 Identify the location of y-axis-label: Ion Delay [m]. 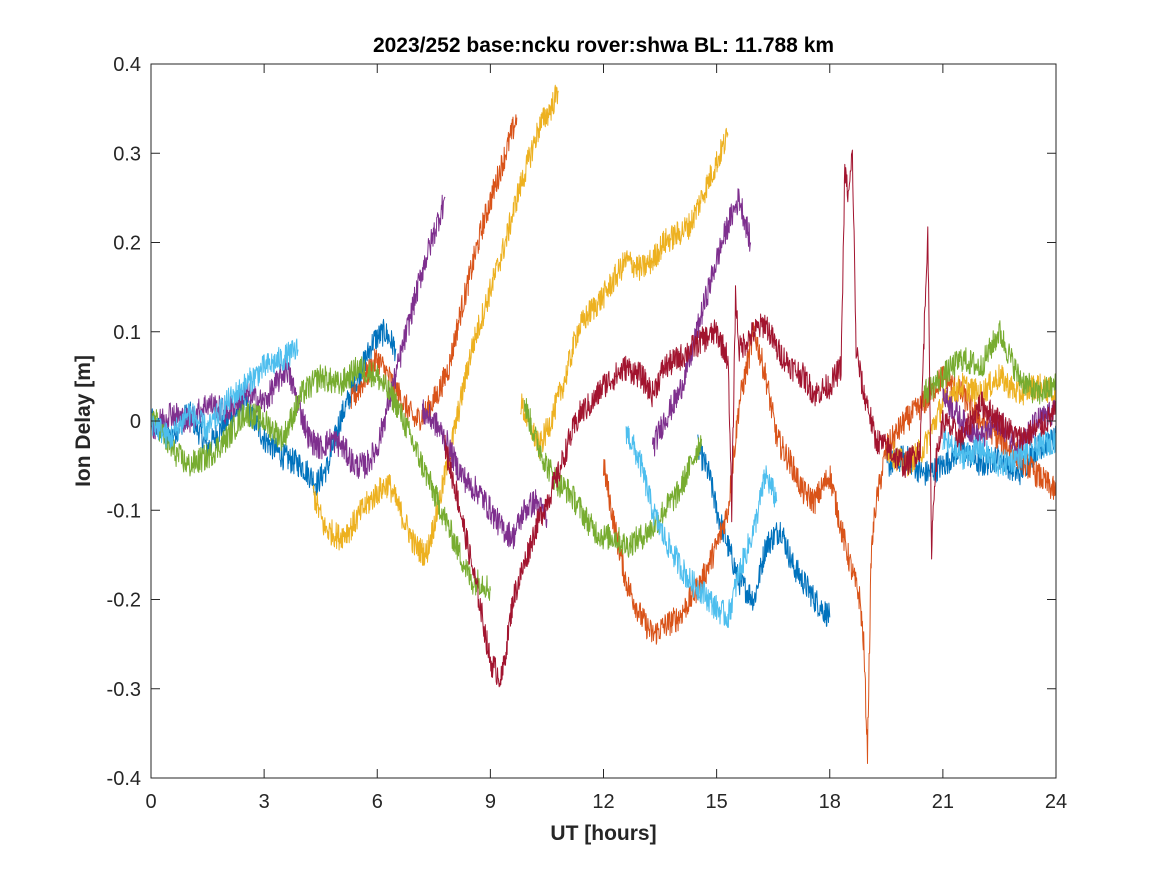
(83, 421).